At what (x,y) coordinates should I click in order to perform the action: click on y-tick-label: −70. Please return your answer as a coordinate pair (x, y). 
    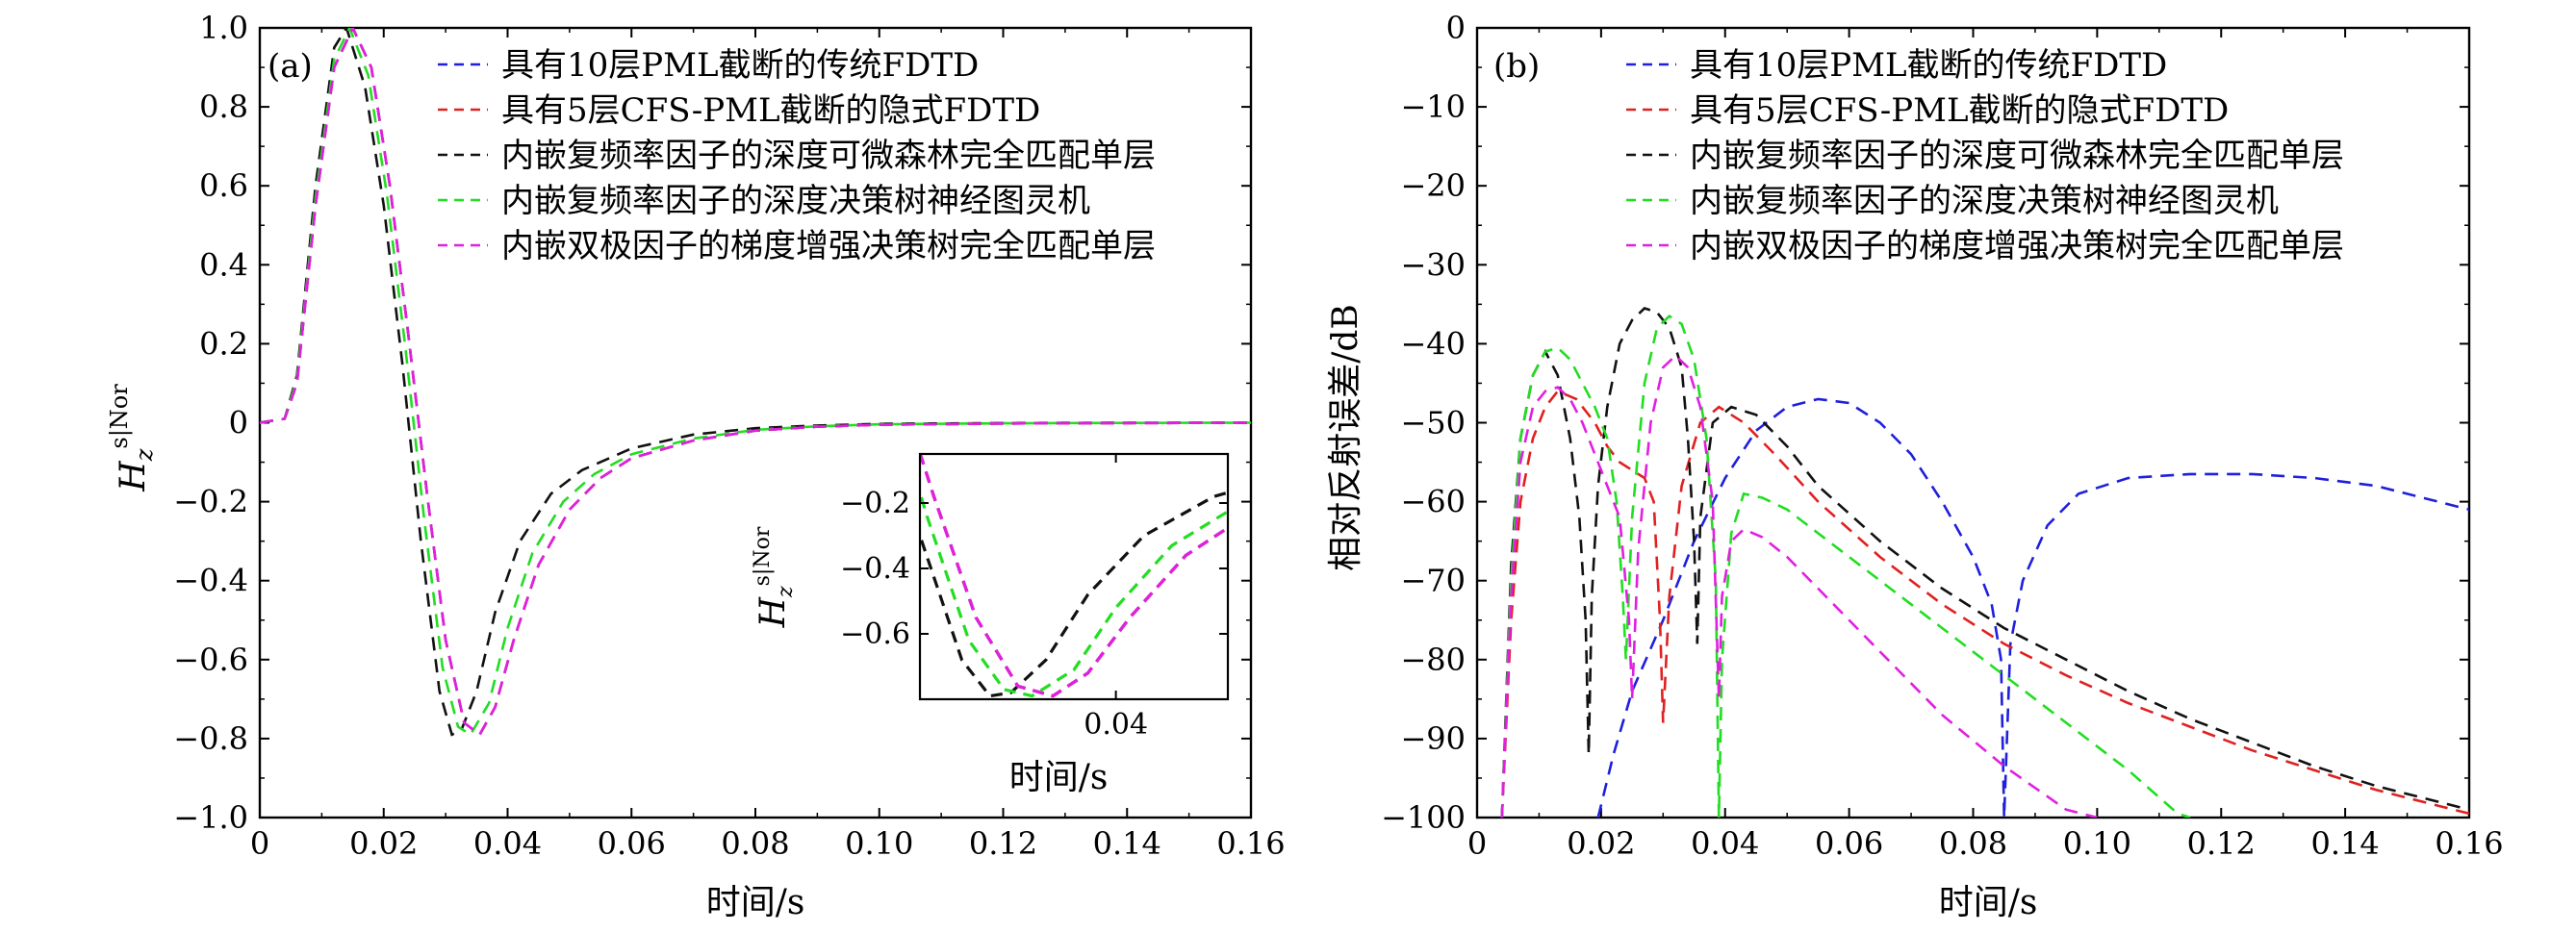
    Looking at the image, I should click on (1433, 581).